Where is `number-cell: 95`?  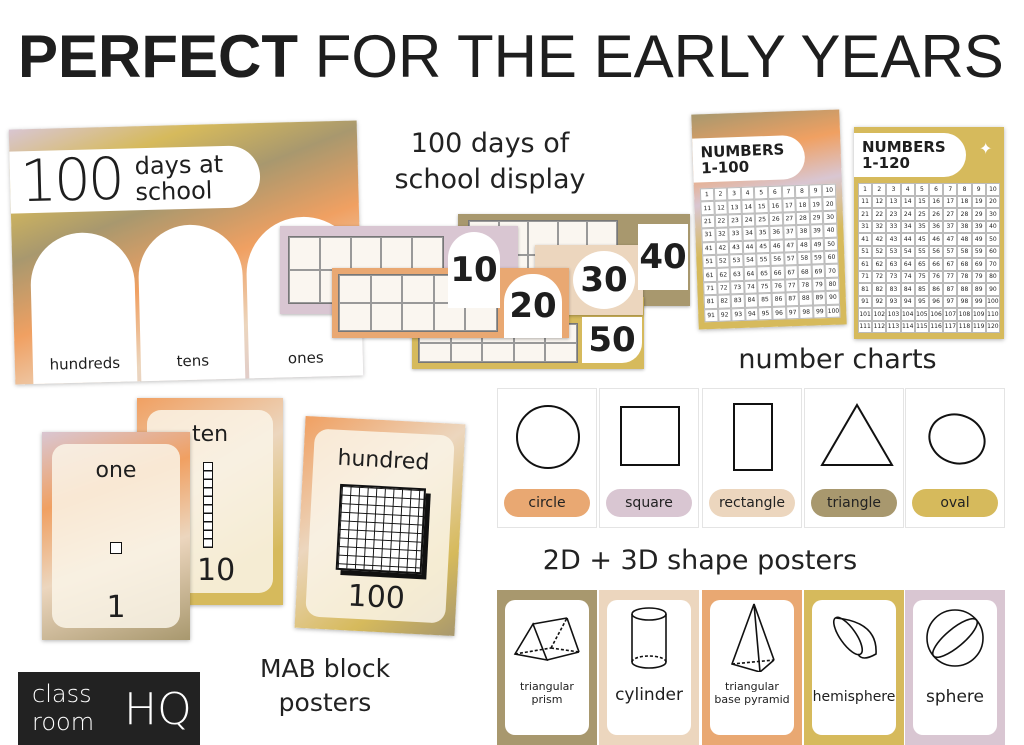 number-cell: 95 is located at coordinates (765, 313).